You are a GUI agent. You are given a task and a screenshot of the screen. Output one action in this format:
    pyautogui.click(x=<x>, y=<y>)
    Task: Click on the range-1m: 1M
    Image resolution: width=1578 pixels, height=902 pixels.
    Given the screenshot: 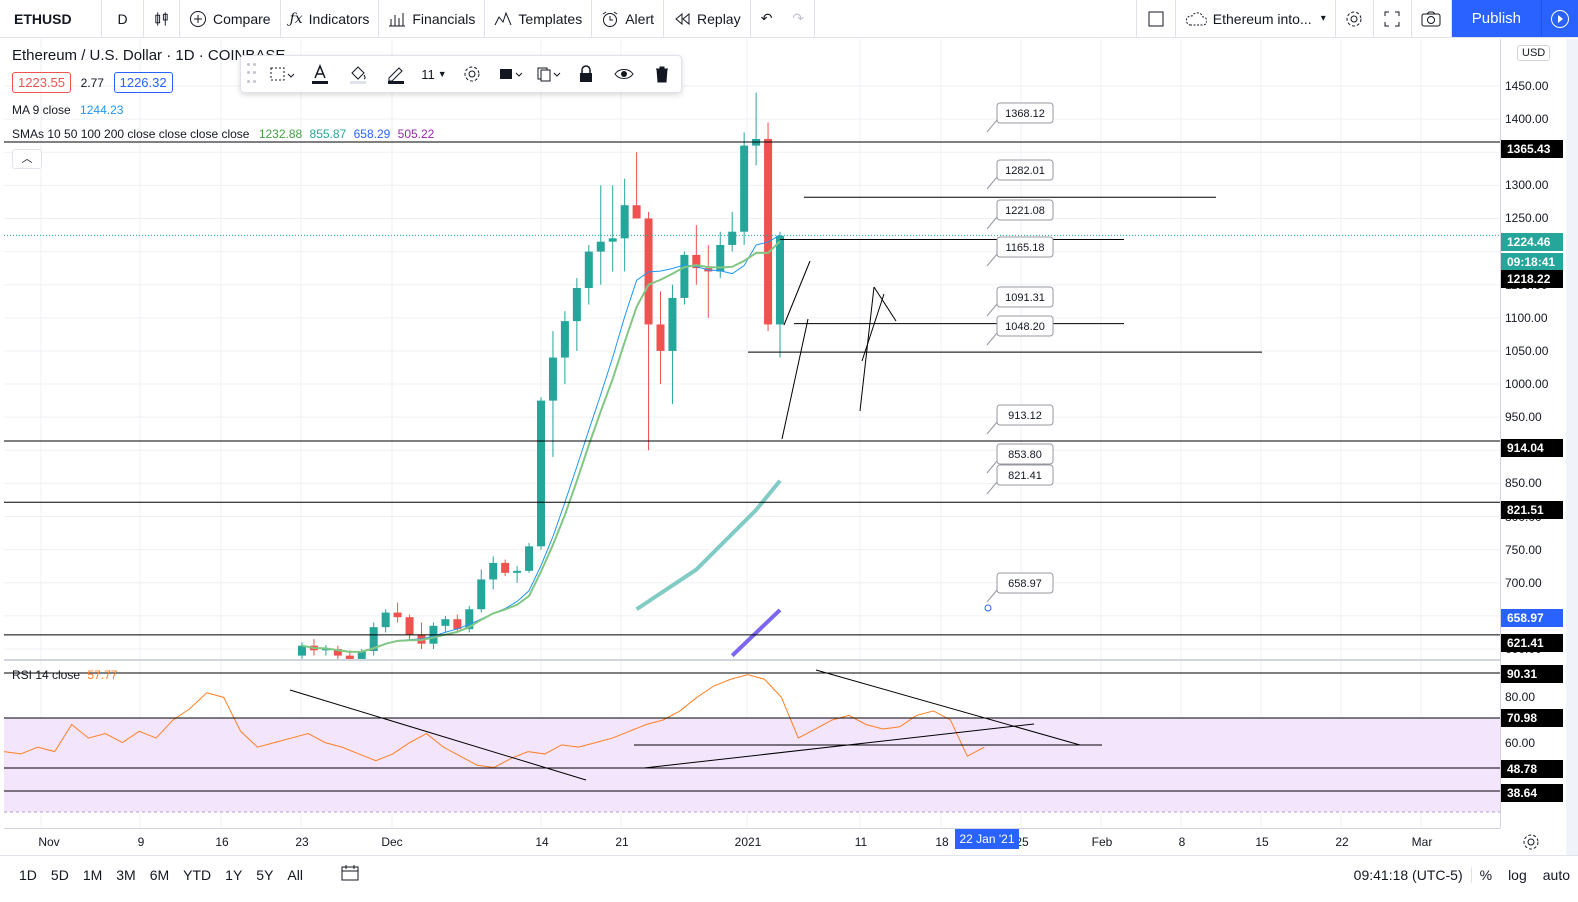 What is the action you would take?
    pyautogui.click(x=92, y=874)
    